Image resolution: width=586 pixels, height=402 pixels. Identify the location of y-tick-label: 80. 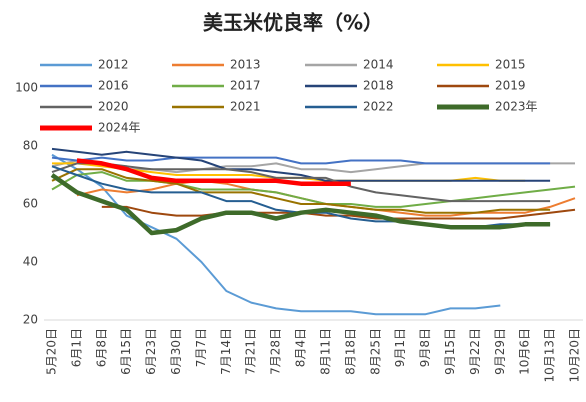
(30, 146).